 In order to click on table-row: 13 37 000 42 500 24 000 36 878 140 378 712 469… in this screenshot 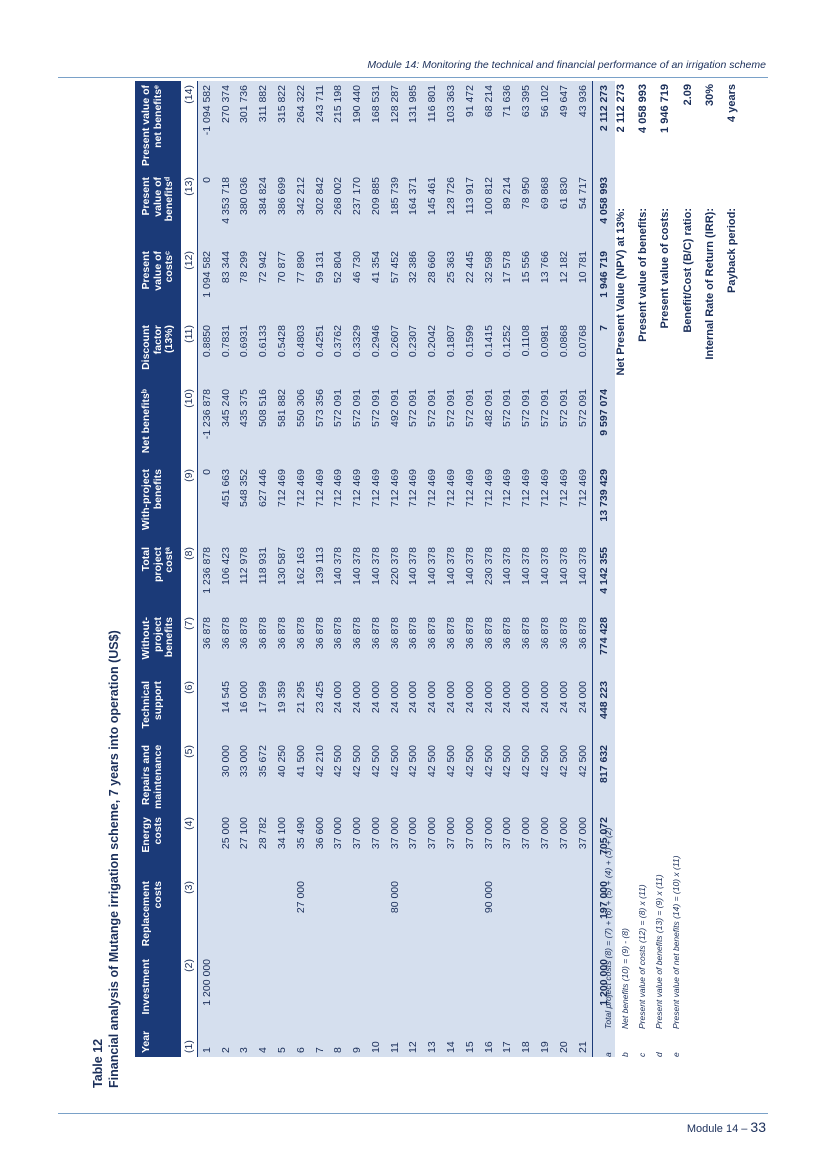, I will do `click(432, 569)`.